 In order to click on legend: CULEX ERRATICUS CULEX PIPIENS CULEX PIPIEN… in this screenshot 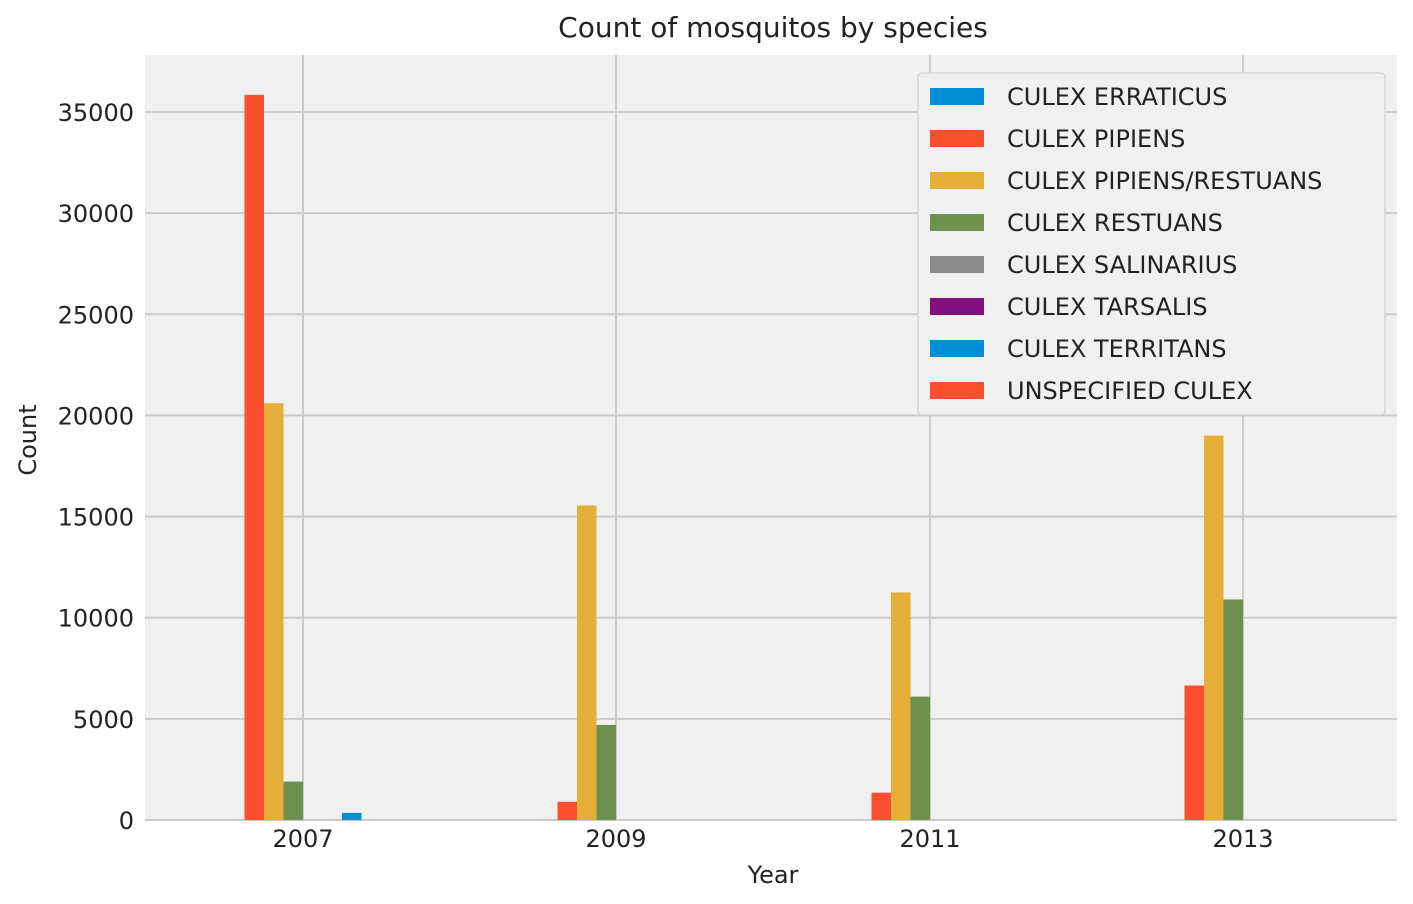, I will do `click(1151, 244)`.